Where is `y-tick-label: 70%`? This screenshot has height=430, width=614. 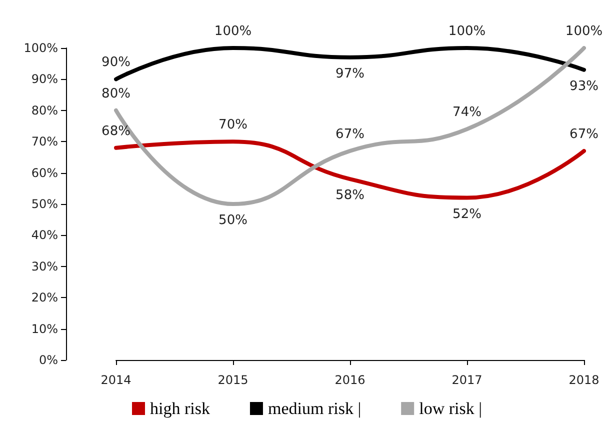
y-tick-label: 70% is located at coordinates (44, 141).